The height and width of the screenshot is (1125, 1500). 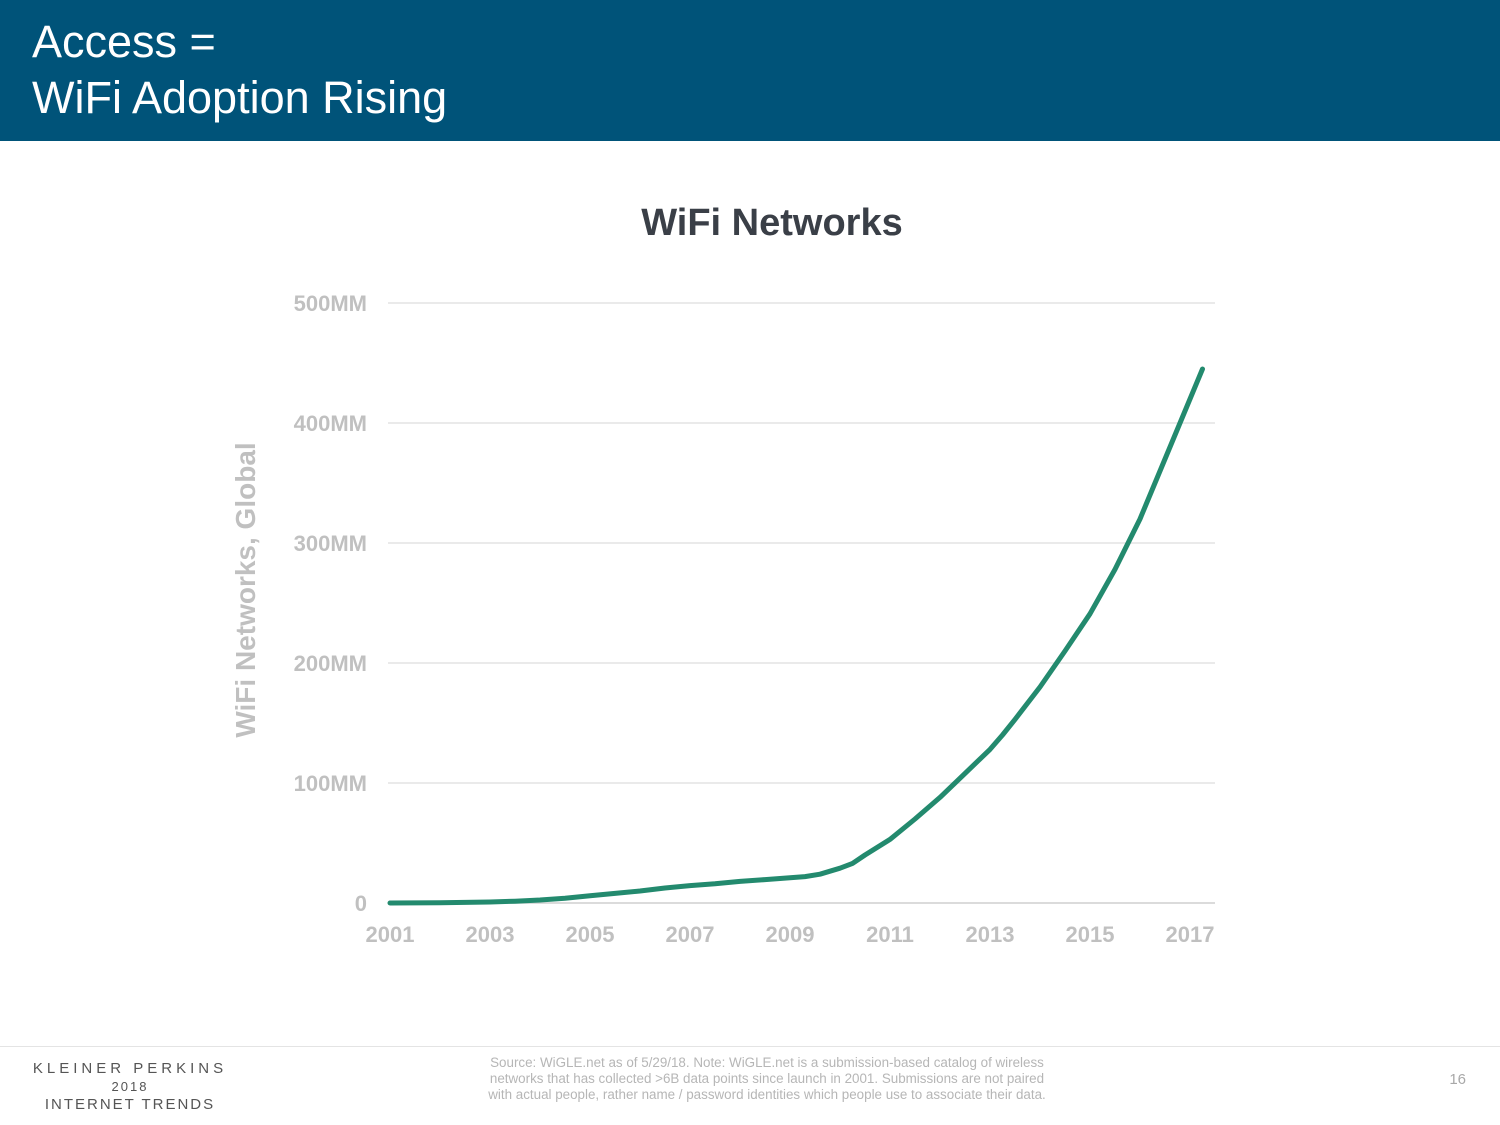 What do you see at coordinates (590, 934) in the screenshot?
I see `x-tick-label: 2005` at bounding box center [590, 934].